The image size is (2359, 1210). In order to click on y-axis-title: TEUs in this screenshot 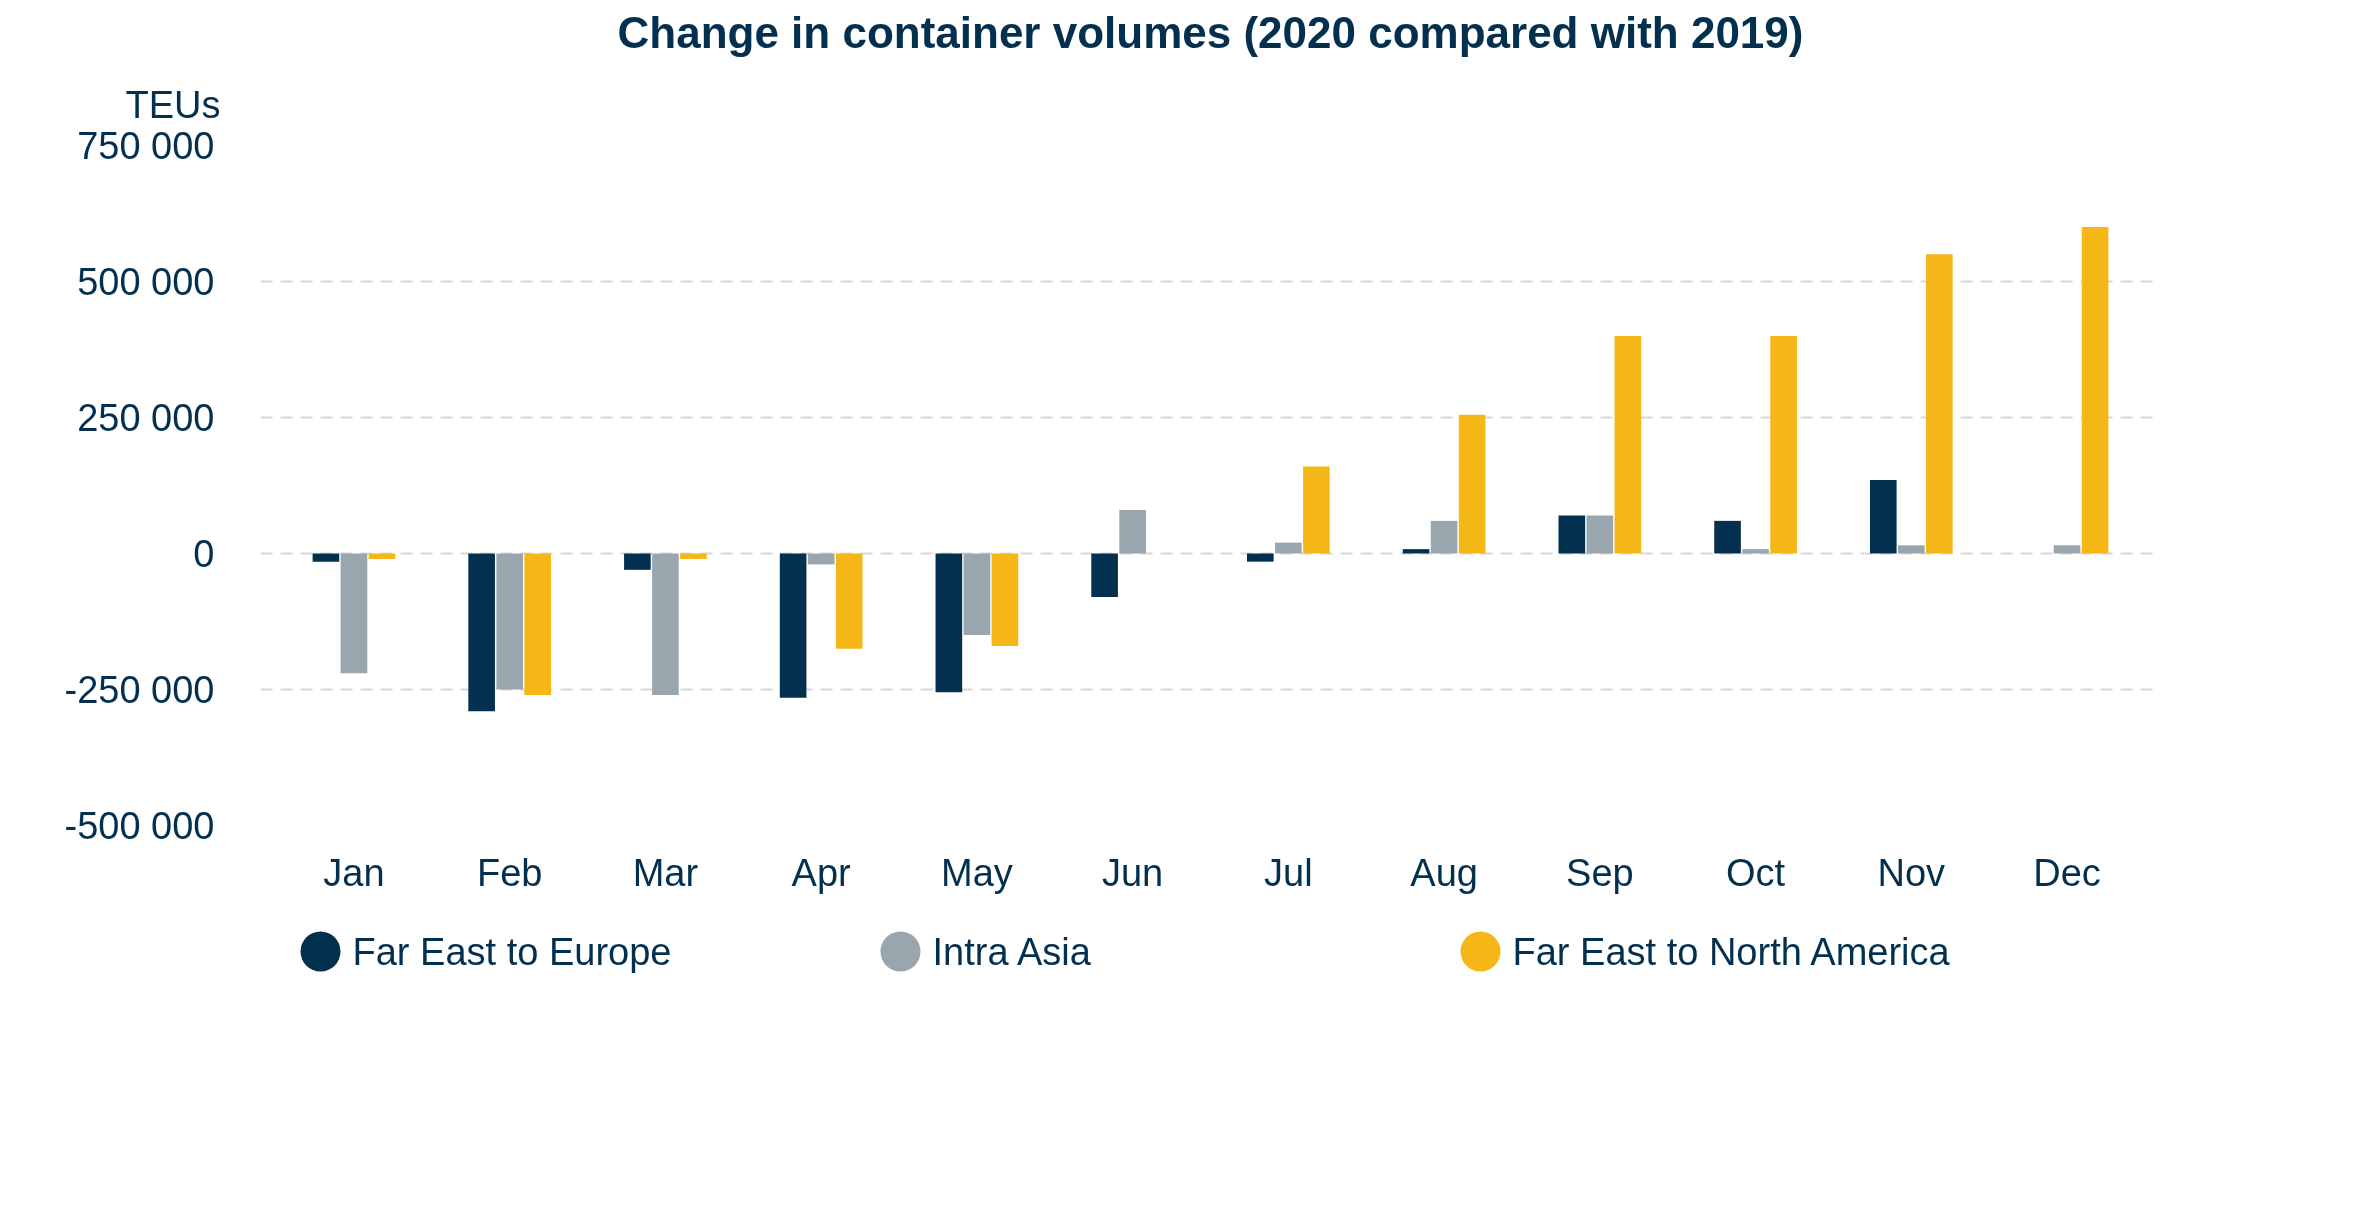, I will do `click(173, 104)`.